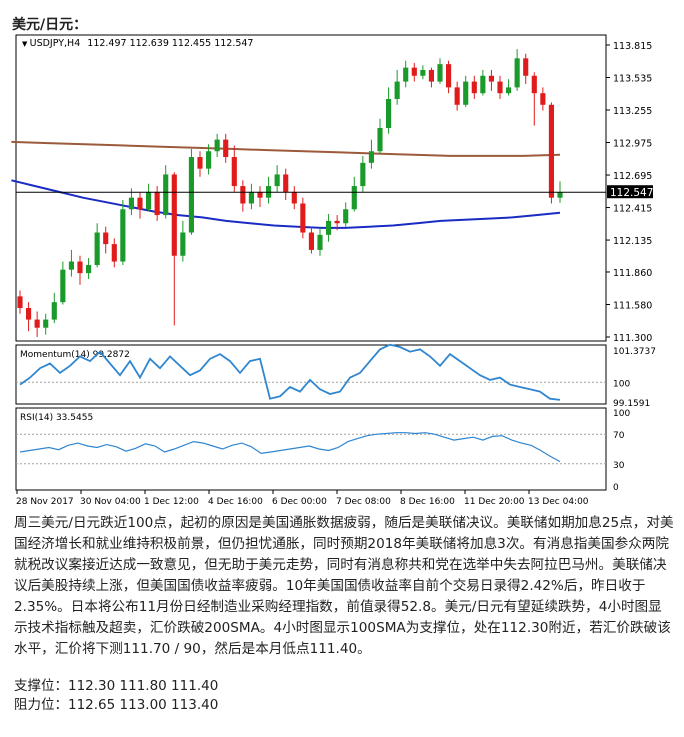  What do you see at coordinates (45, 502) in the screenshot?
I see `x-tick-label: 28 Nov 2017` at bounding box center [45, 502].